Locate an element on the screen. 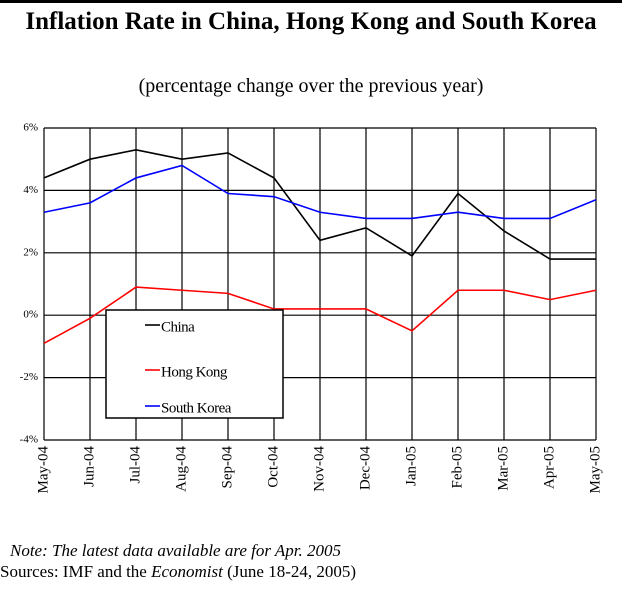 The image size is (622, 607). x-tick-label: Dec-04 is located at coordinates (365, 468).